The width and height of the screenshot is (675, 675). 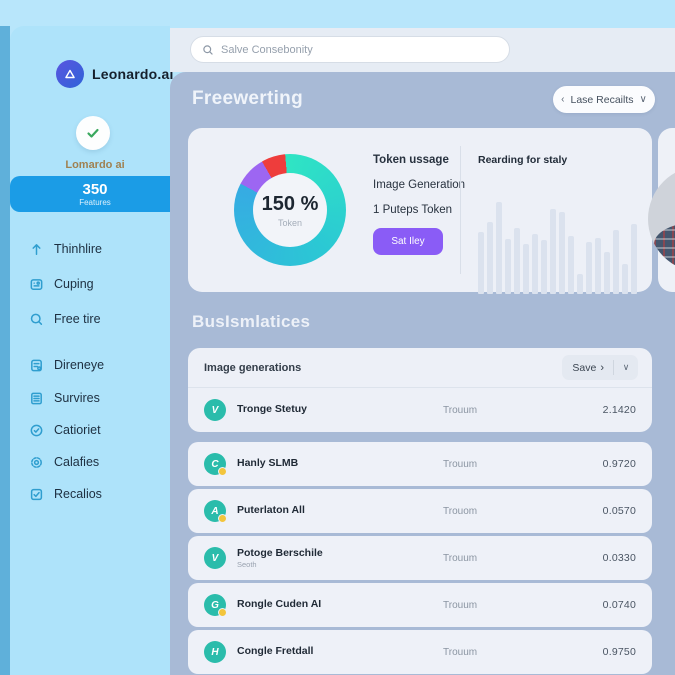 What do you see at coordinates (36, 284) in the screenshot?
I see `card-icon` at bounding box center [36, 284].